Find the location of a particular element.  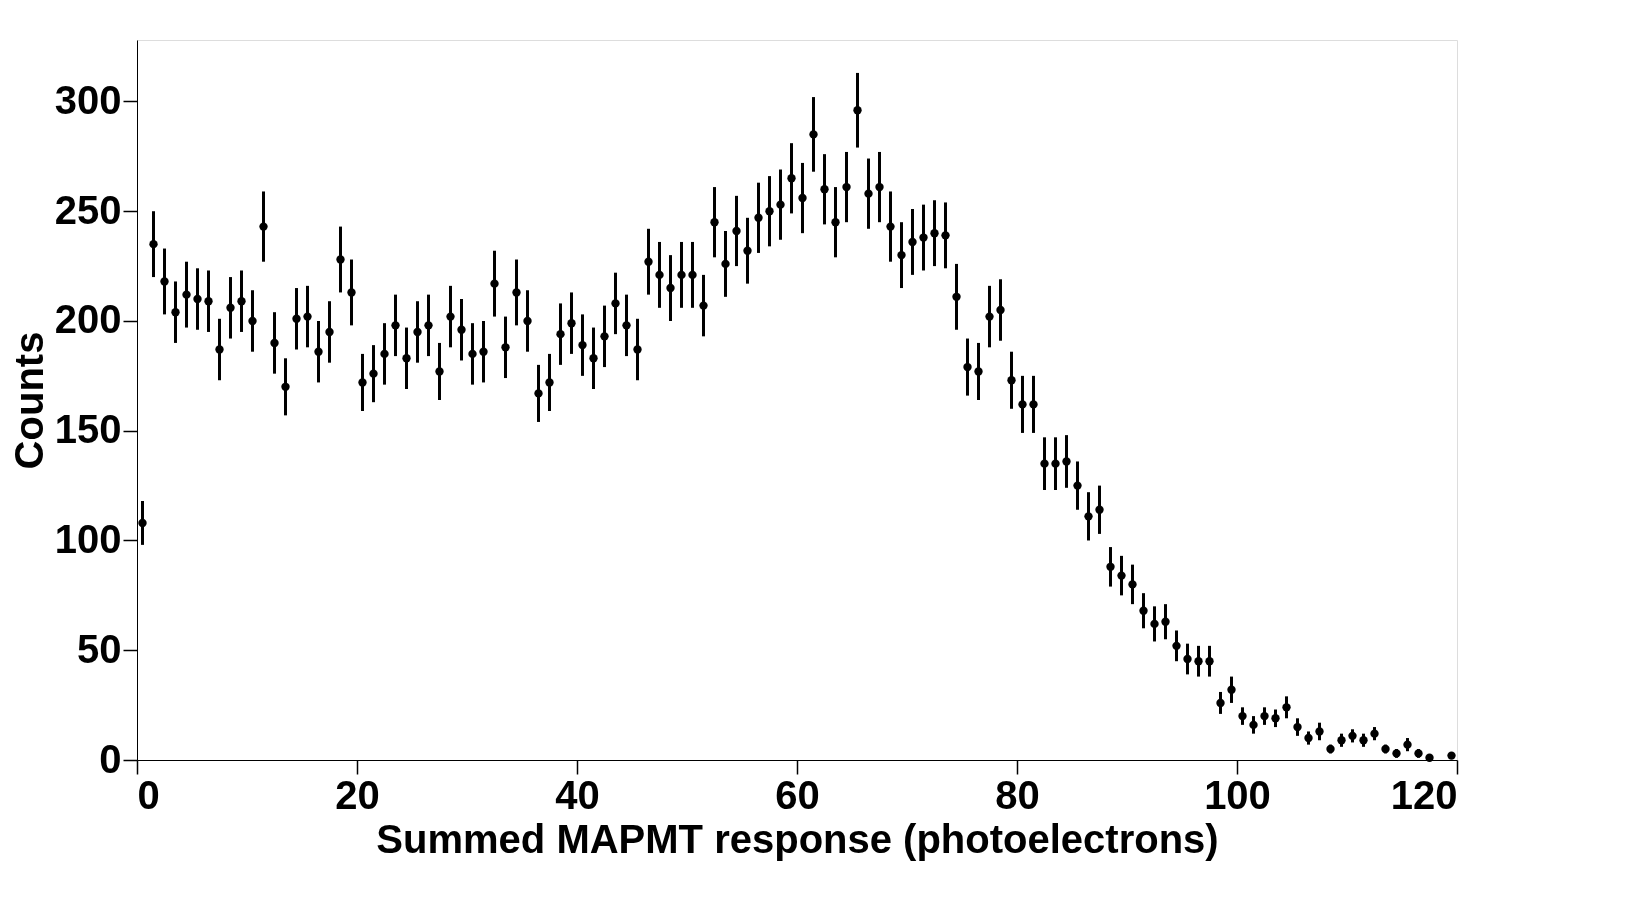

y-tick-label: 0 is located at coordinates (110, 758).